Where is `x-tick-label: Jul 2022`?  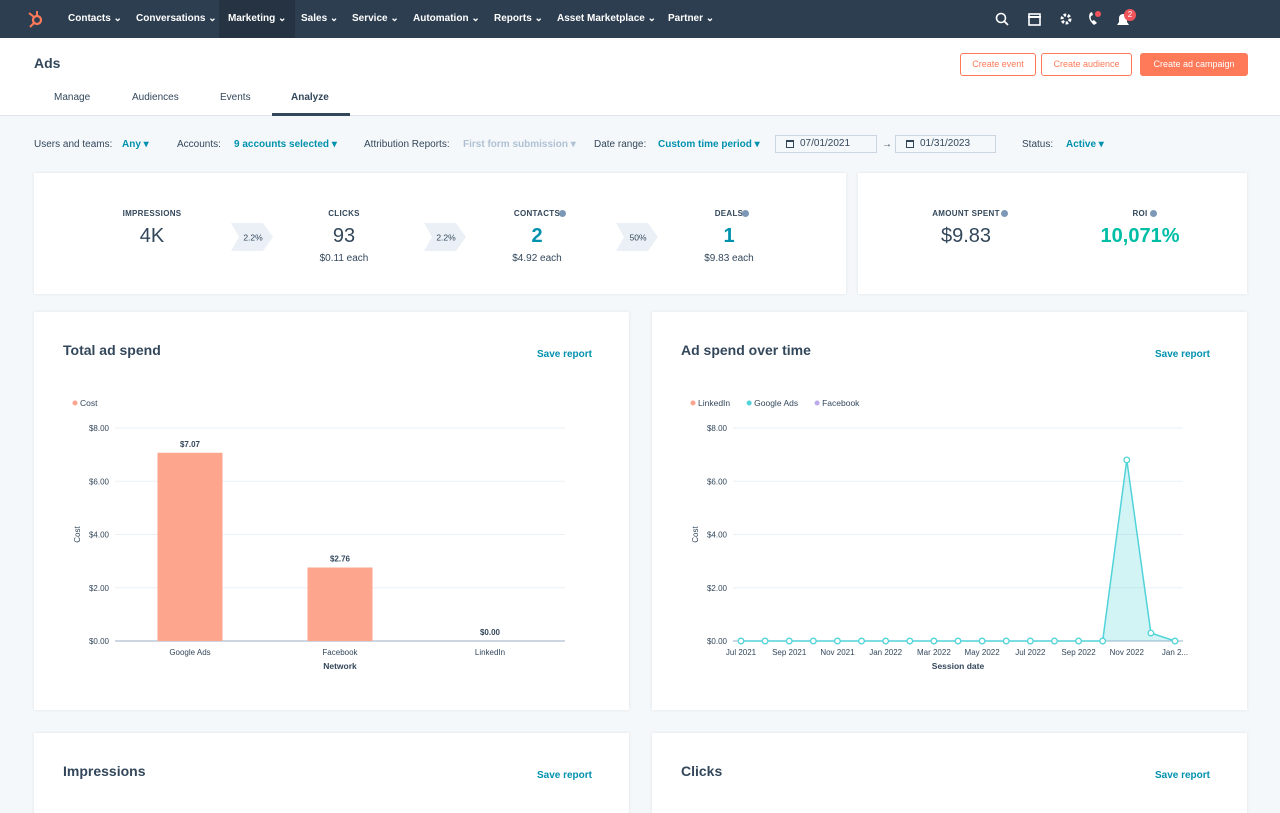
x-tick-label: Jul 2022 is located at coordinates (1030, 652).